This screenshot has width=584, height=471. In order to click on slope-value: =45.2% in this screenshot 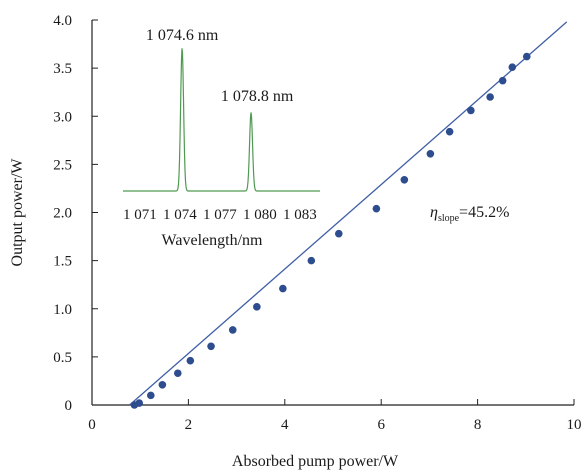, I will do `click(484, 212)`.